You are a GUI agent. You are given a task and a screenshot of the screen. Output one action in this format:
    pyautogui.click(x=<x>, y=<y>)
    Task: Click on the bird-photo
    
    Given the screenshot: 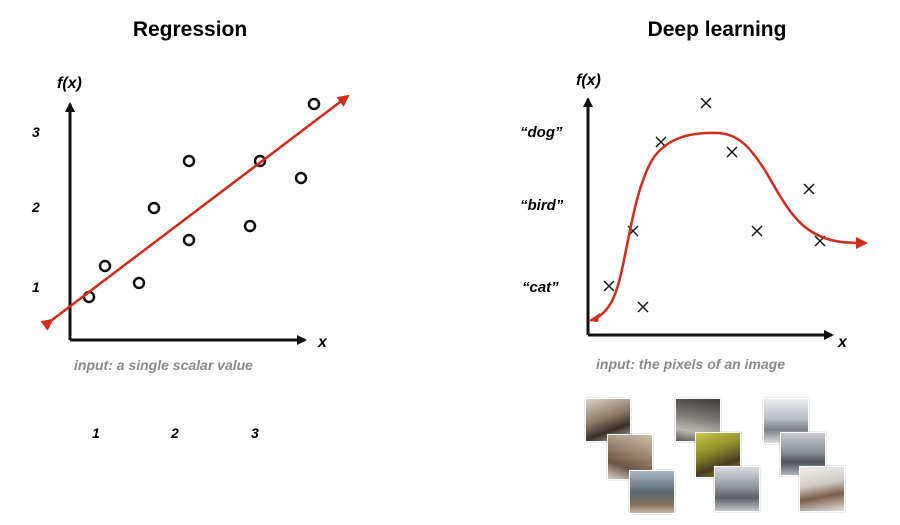 What is the action you would take?
    pyautogui.click(x=822, y=489)
    